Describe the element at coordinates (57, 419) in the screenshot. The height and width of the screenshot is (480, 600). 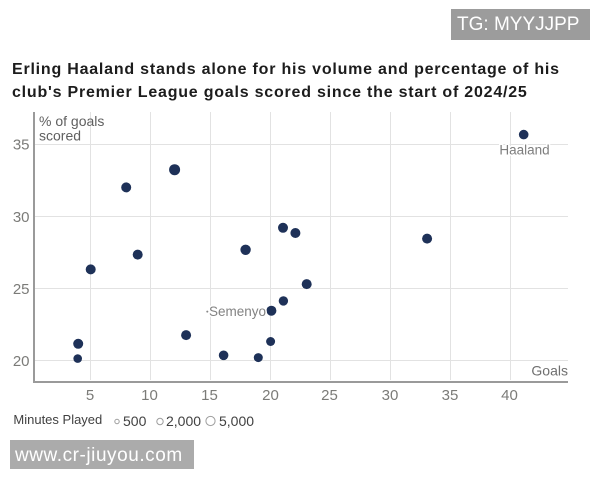
I see `svg-text: Minutes Played` at that location.